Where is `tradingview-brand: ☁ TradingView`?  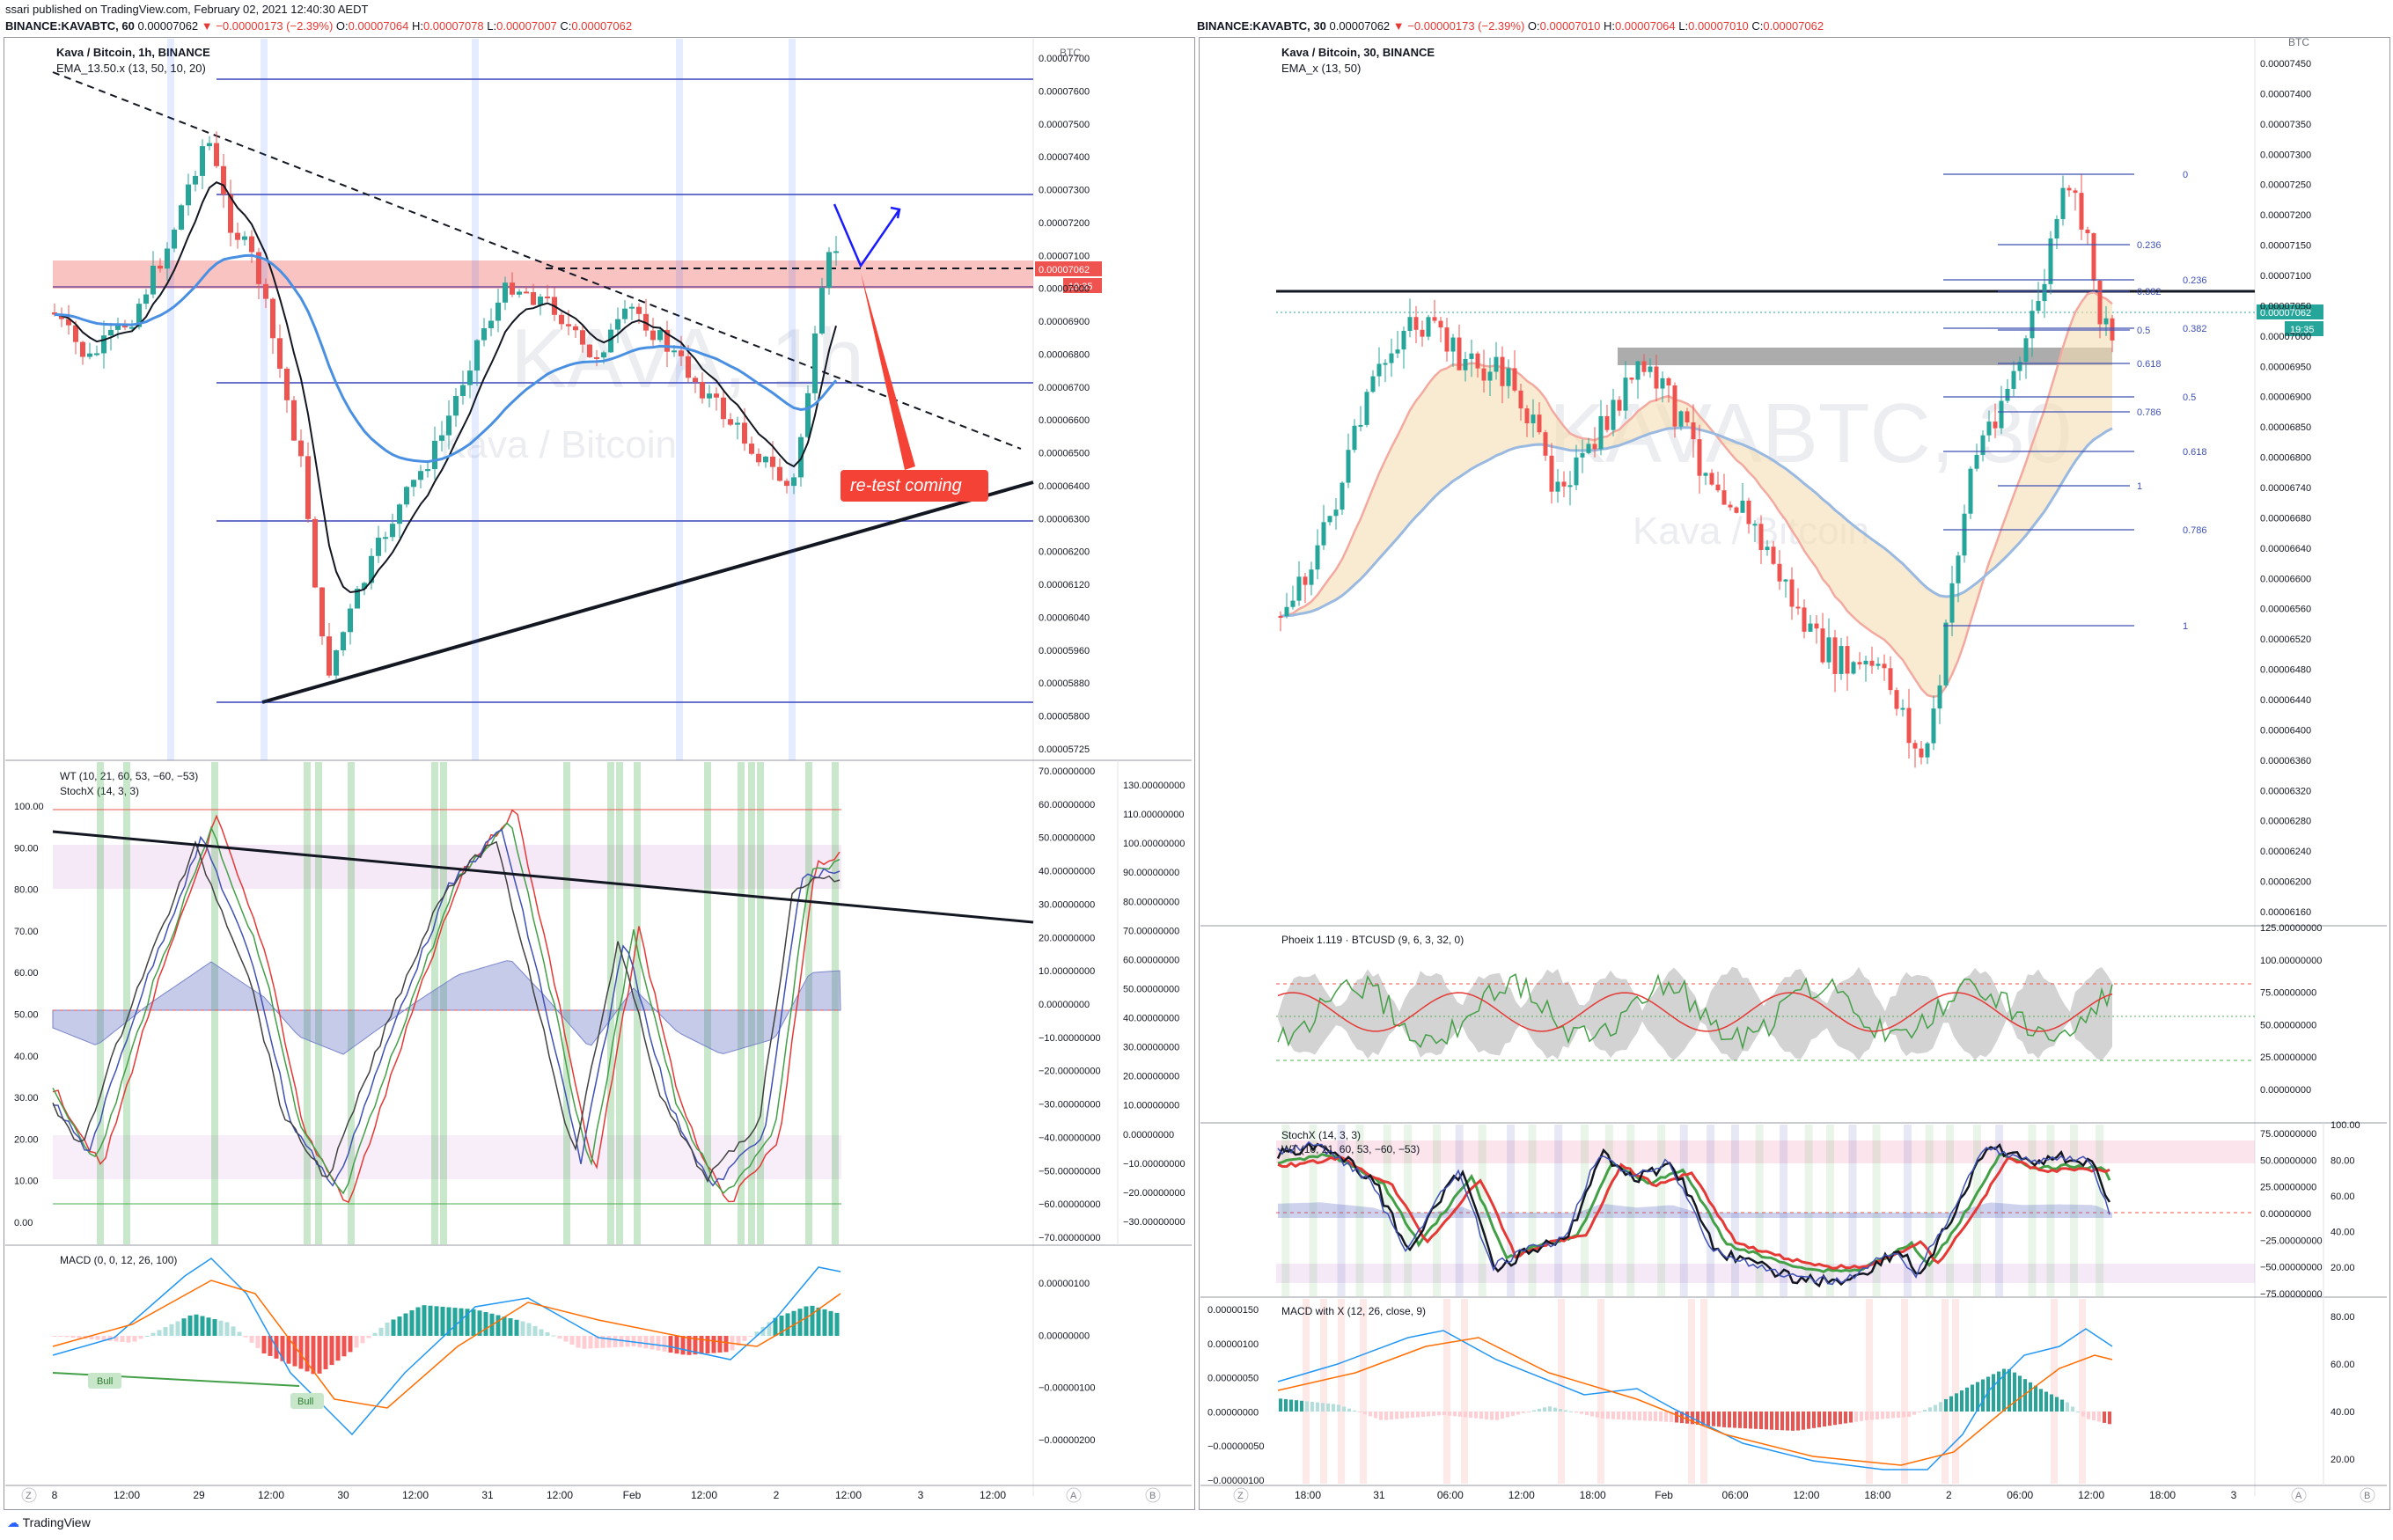
tradingview-brand: ☁ TradingView is located at coordinates (49, 1523).